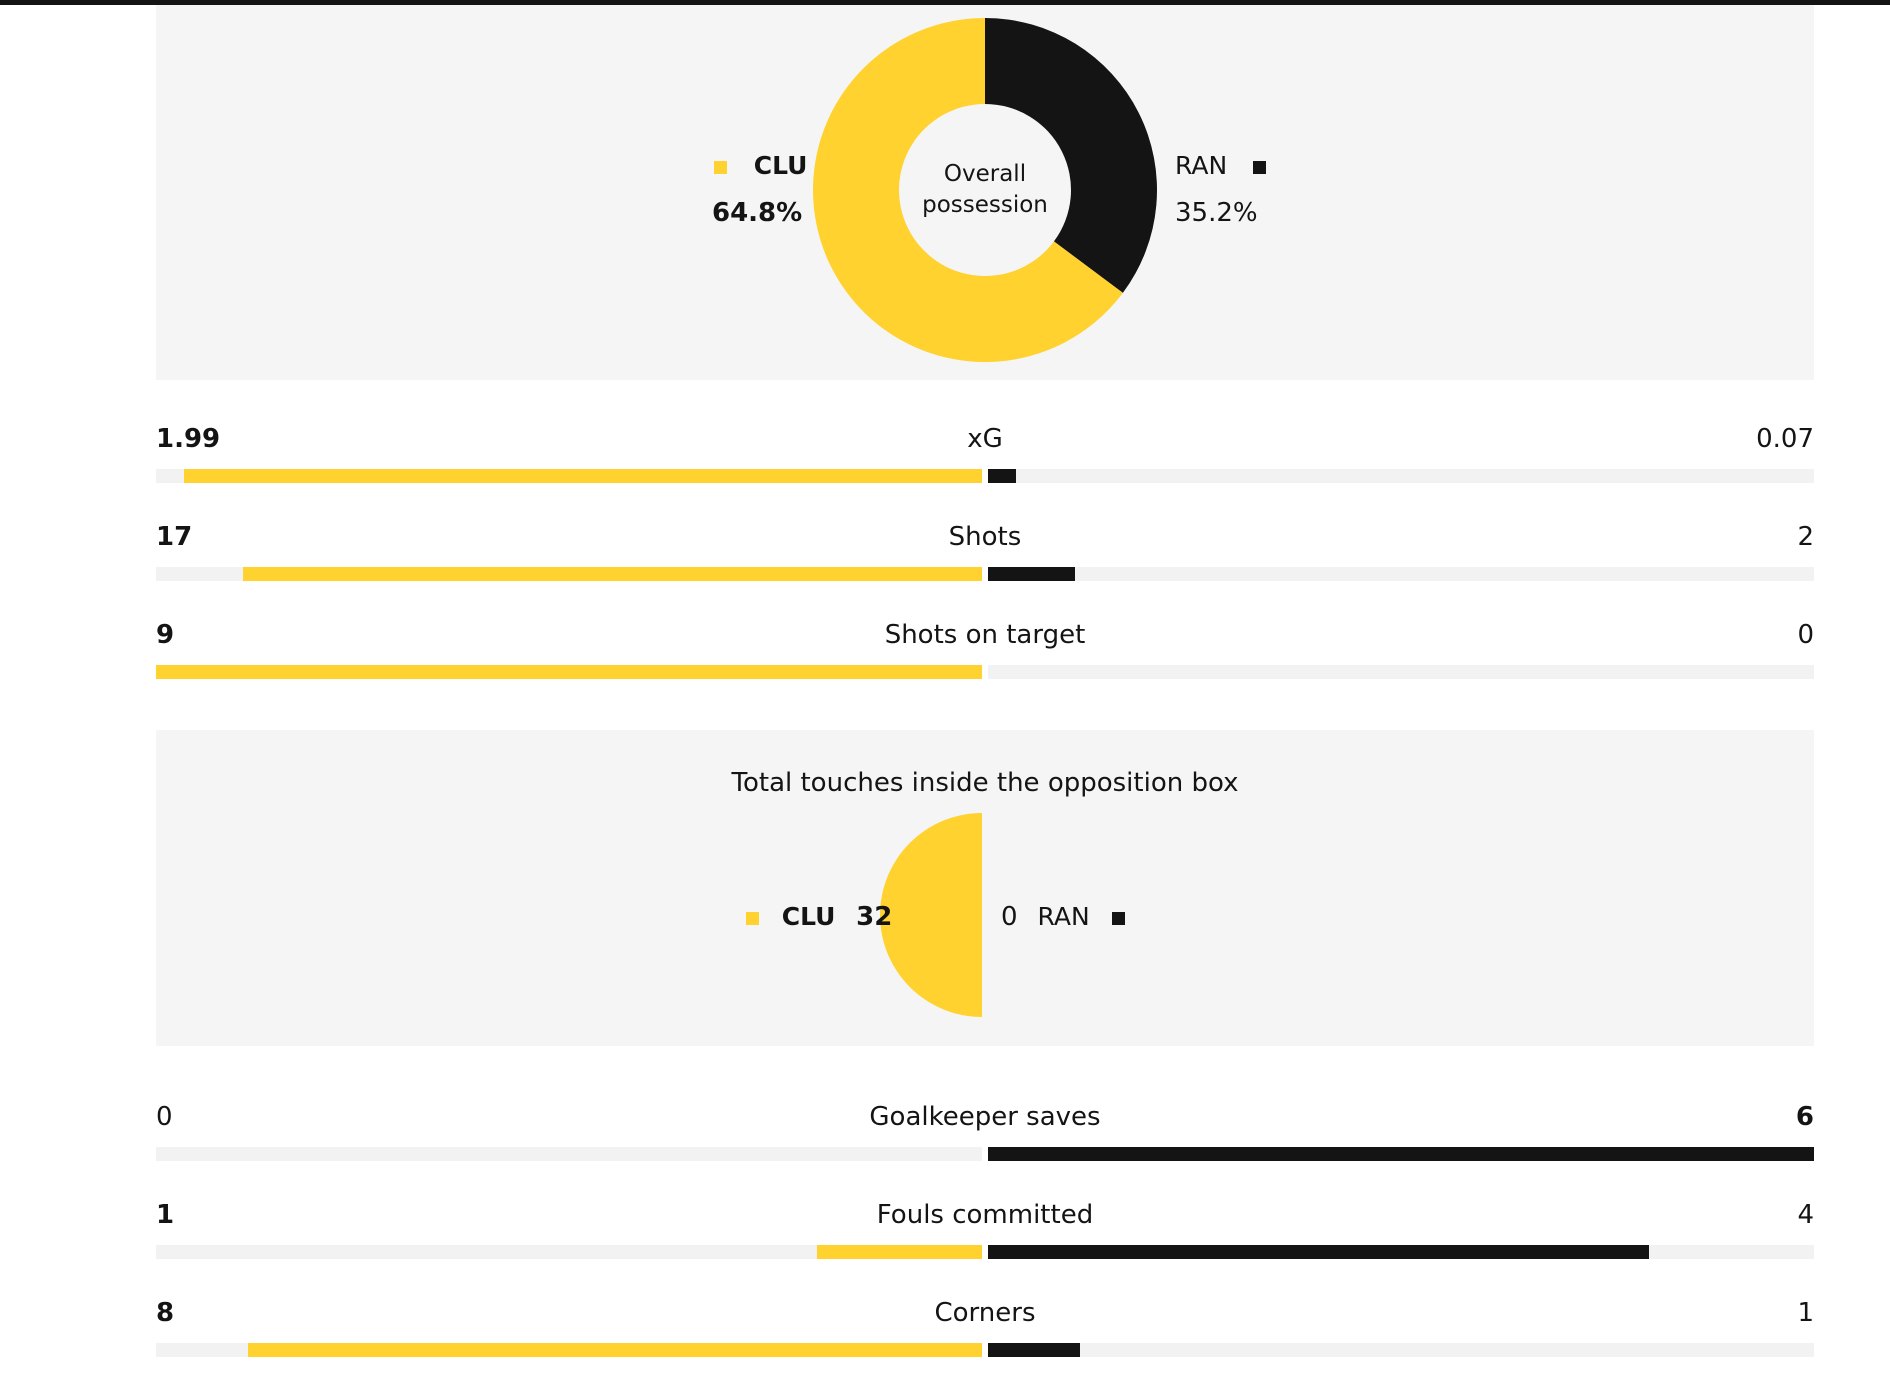  Describe the element at coordinates (1009, 917) in the screenshot. I see `touches-away-value: 0` at that location.